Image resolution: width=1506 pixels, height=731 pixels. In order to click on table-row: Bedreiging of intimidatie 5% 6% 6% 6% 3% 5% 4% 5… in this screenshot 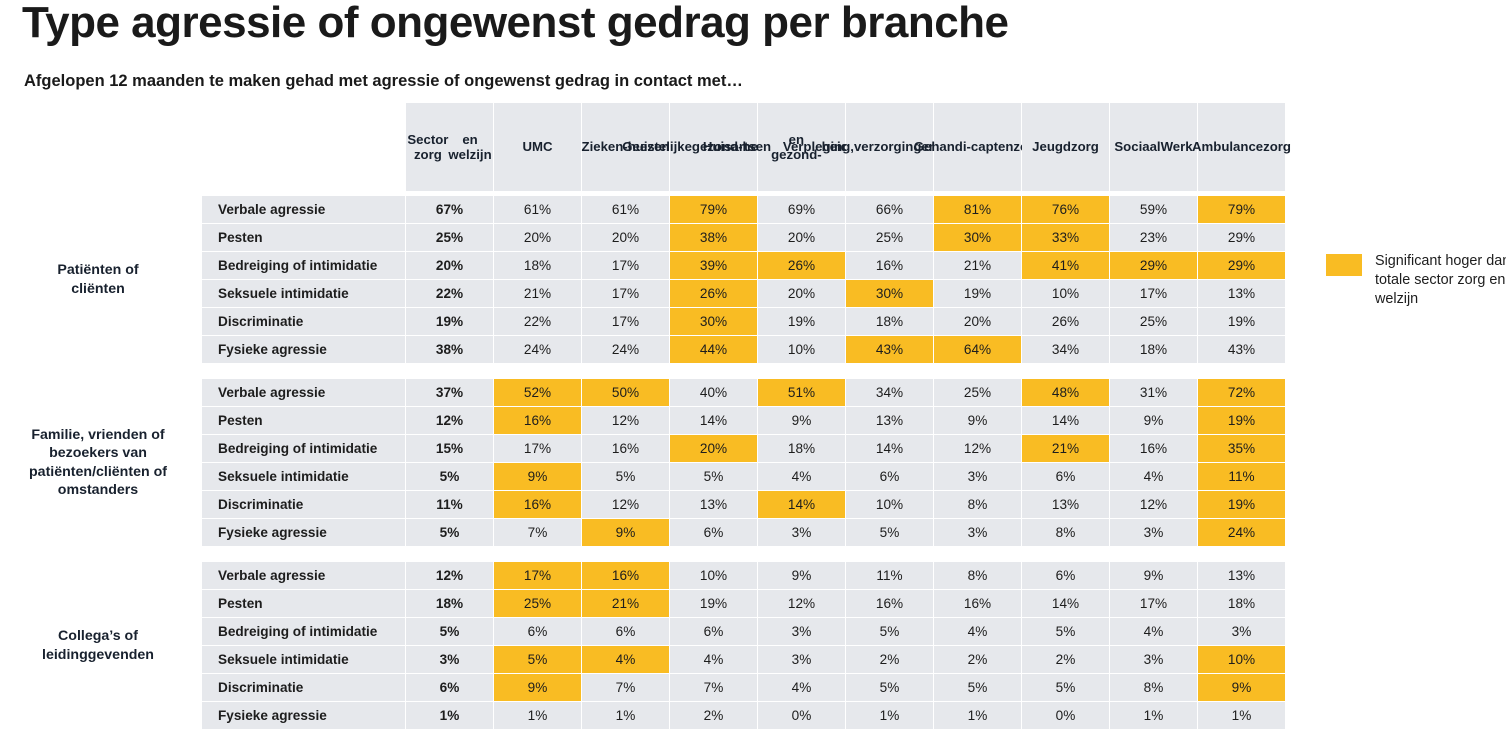, I will do `click(743, 631)`.